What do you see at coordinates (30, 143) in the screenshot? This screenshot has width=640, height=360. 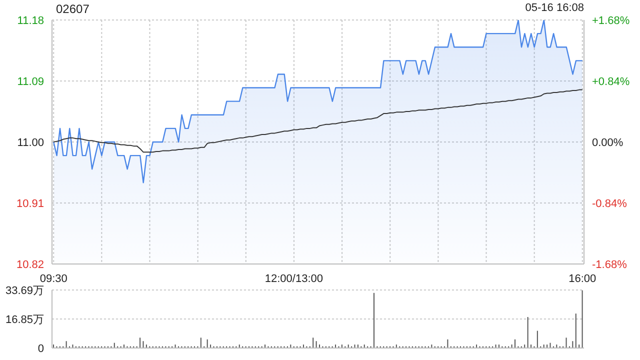 I see `y-tick-label: 11.00` at bounding box center [30, 143].